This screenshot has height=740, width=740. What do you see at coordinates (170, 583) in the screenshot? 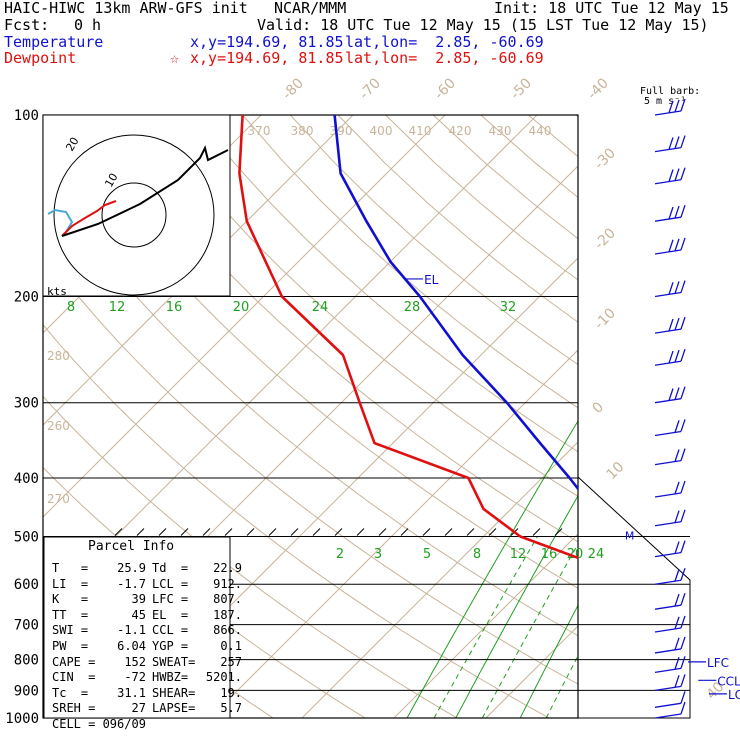
I see `parcel-param-label: LCL =` at bounding box center [170, 583].